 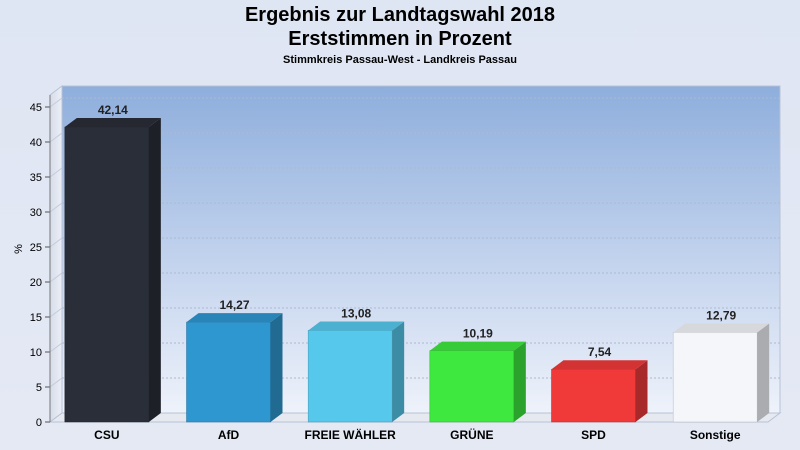 I want to click on y-tick-label: 10, so click(x=36, y=353).